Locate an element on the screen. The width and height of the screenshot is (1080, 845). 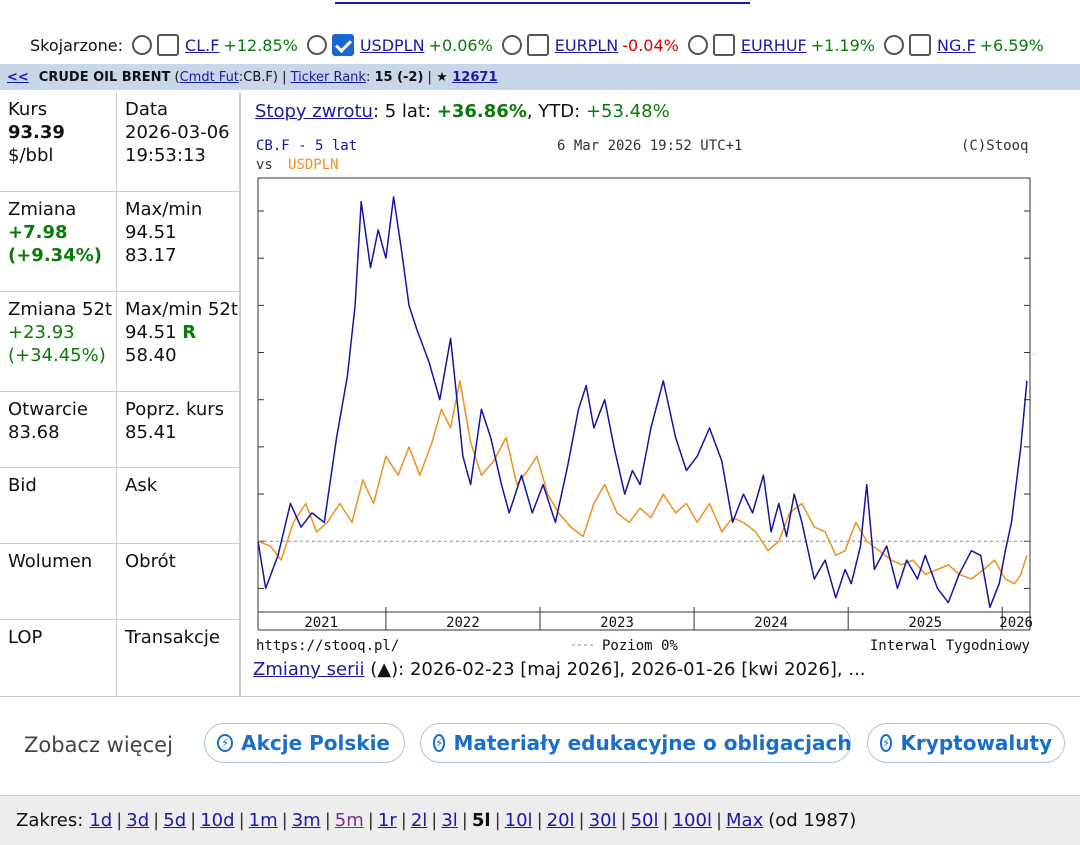
otwarcie-label: Otwarcie is located at coordinates (48, 409).